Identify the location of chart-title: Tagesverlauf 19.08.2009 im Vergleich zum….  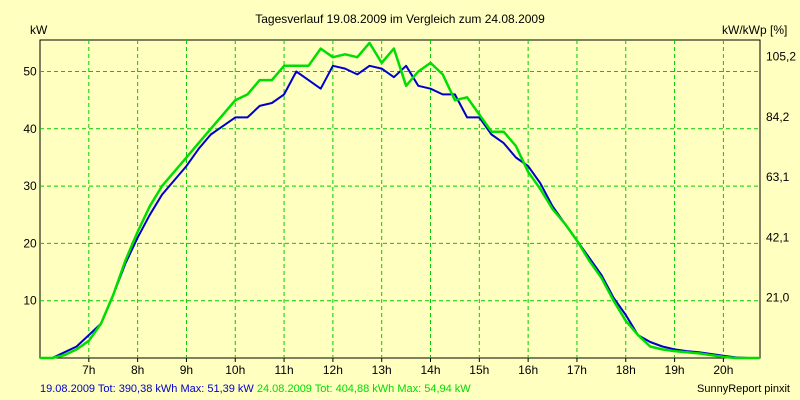
(400, 19).